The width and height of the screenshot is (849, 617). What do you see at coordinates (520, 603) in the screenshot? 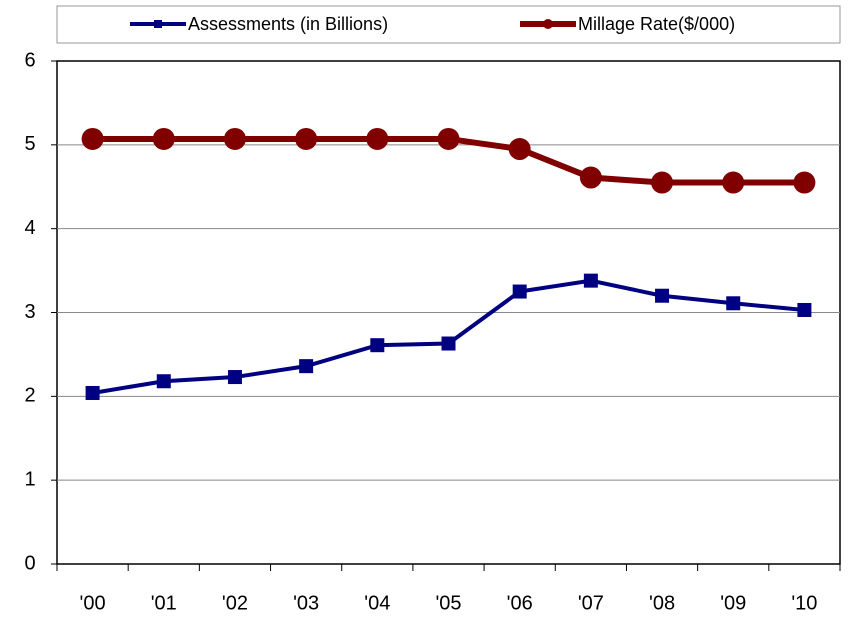
I see `x-tick-label: '06` at bounding box center [520, 603].